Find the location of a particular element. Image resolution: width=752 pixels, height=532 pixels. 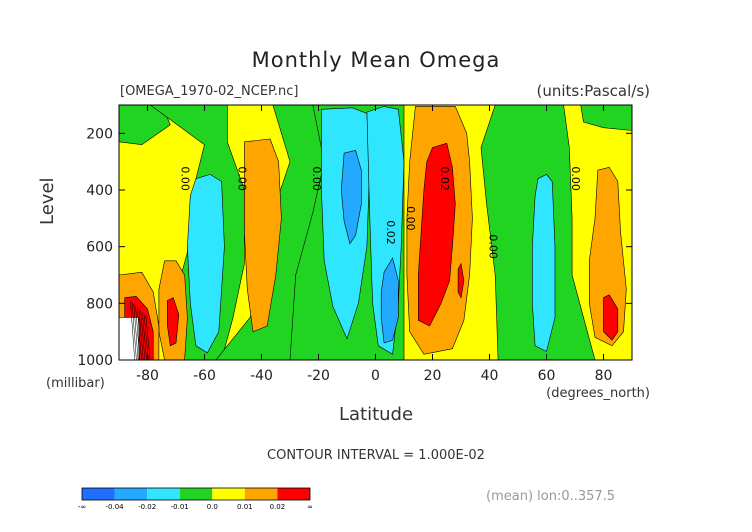

y-unit-label: (millibar) is located at coordinates (75, 383).